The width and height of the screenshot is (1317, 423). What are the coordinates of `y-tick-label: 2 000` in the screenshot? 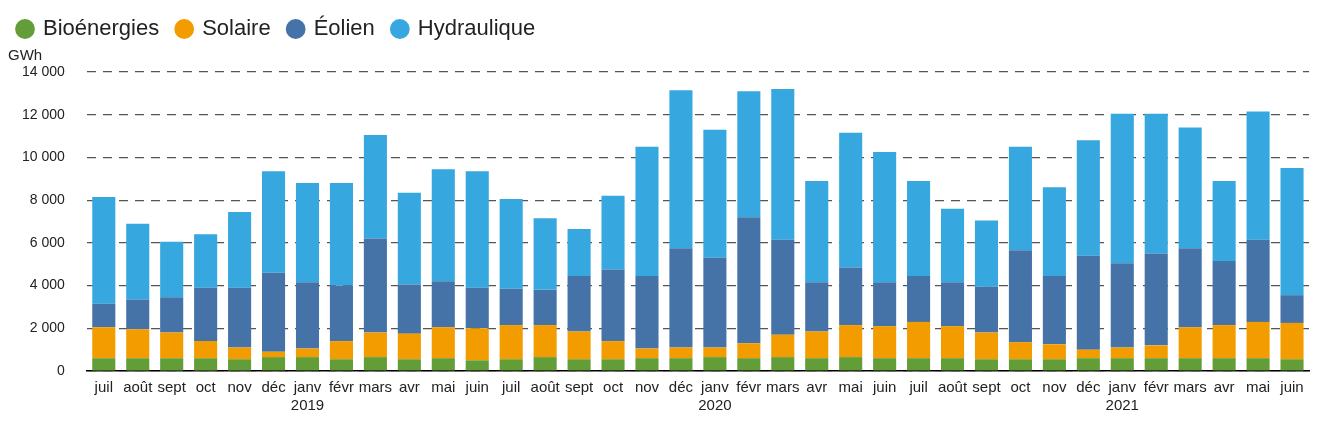 It's located at (47, 327).